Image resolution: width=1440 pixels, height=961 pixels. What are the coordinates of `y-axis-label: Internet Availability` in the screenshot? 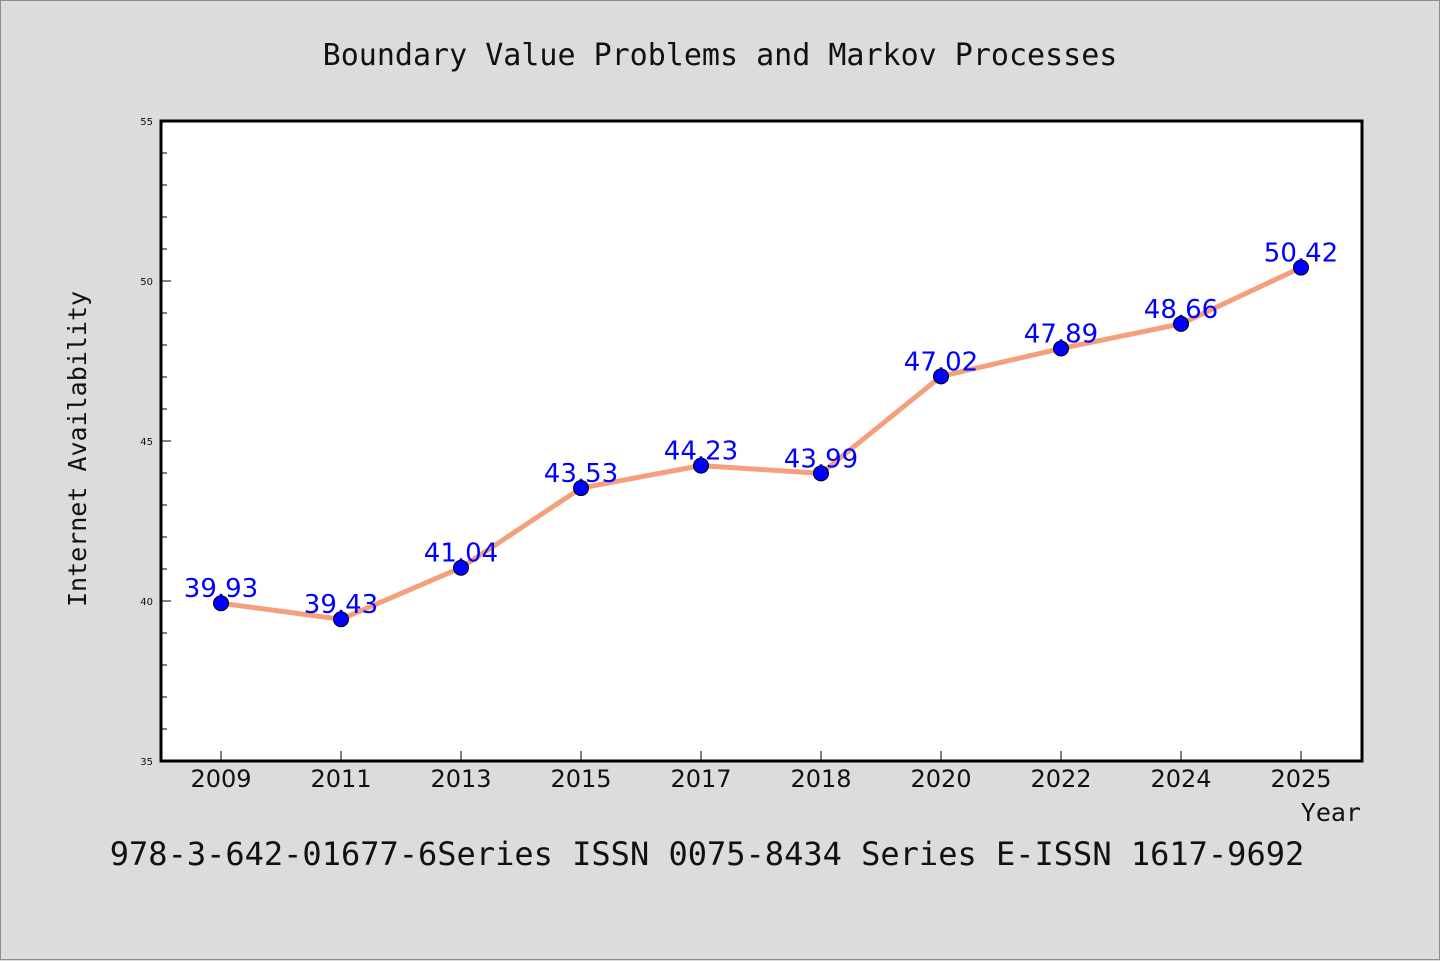 It's located at (77, 449).